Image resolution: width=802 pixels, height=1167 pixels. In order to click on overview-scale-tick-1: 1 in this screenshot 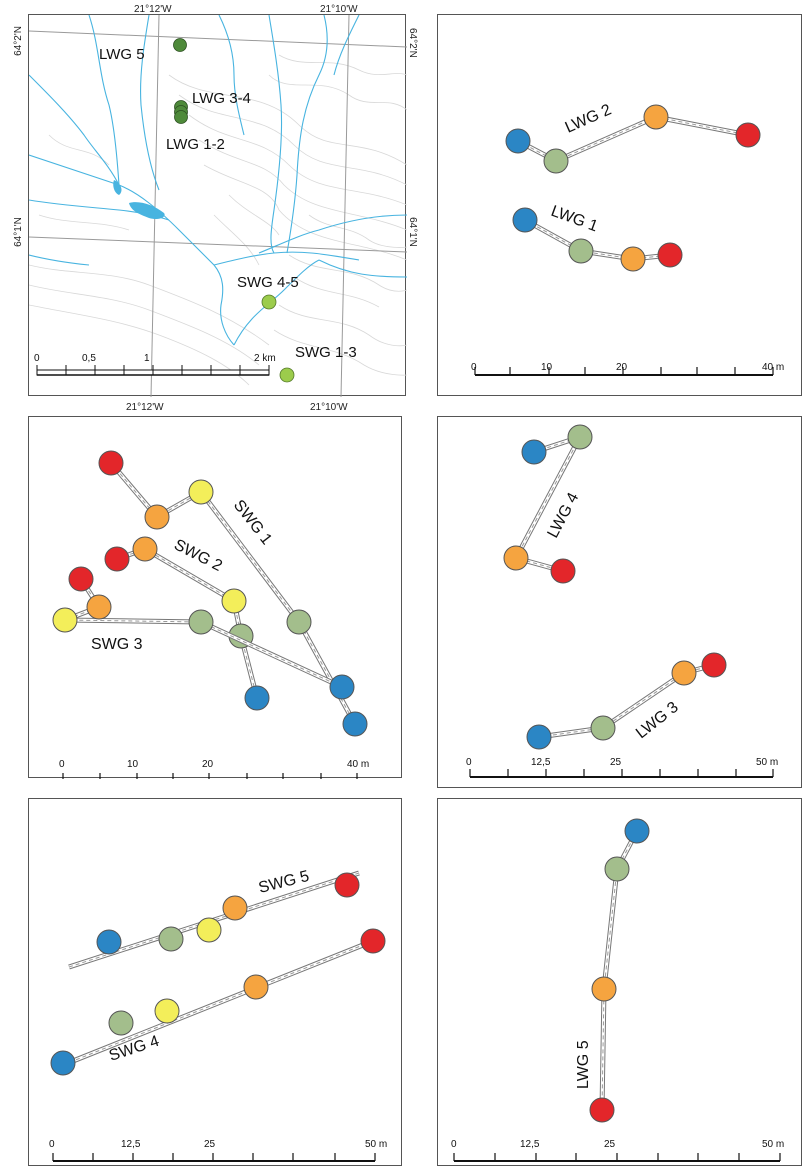, I will do `click(147, 358)`.